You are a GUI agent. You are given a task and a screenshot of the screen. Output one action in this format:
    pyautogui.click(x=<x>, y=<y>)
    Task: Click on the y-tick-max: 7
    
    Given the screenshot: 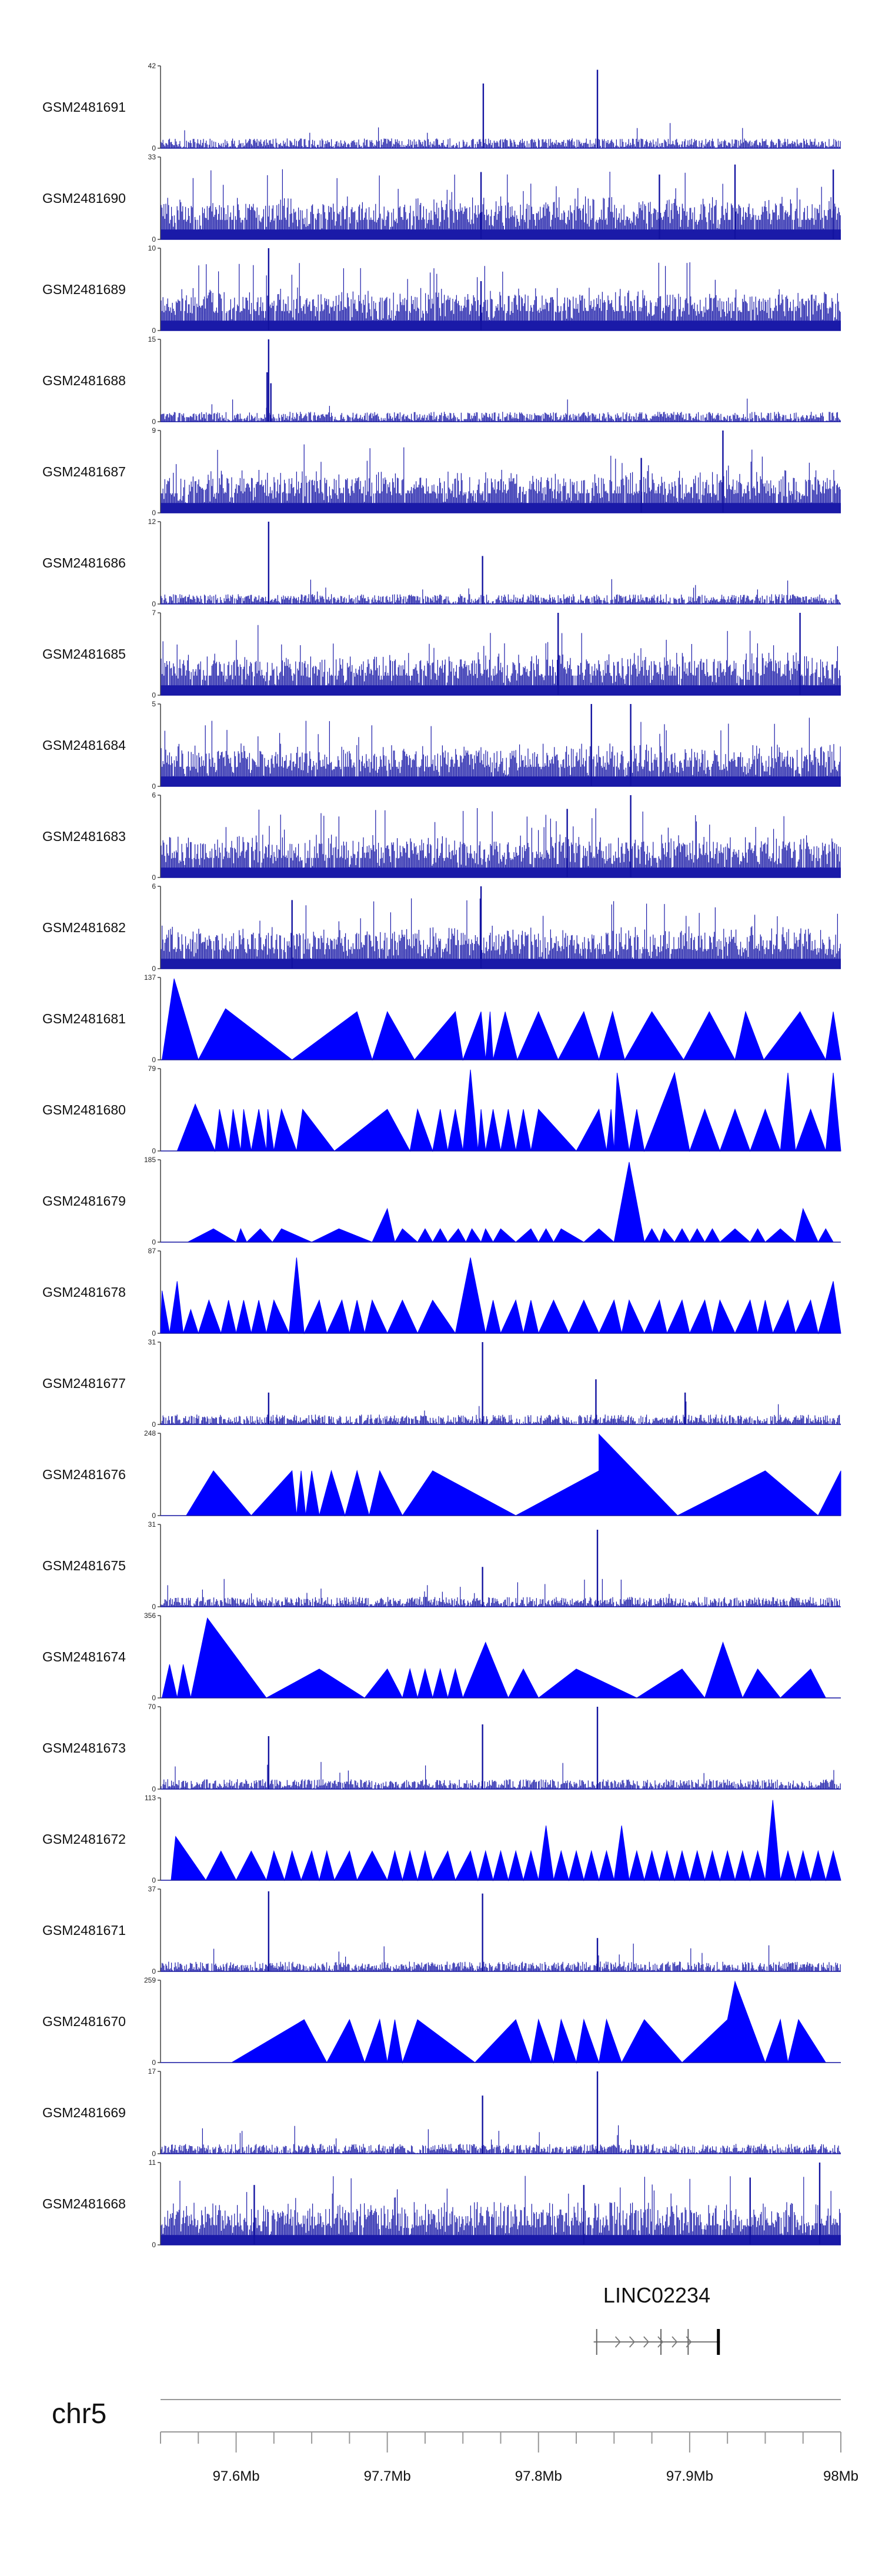 What is the action you would take?
    pyautogui.click(x=154, y=613)
    